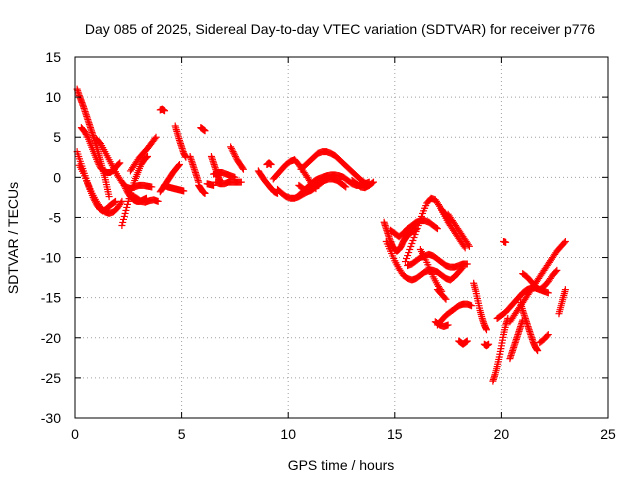 The image size is (640, 480). I want to click on data-point-track-j, so click(165, 111).